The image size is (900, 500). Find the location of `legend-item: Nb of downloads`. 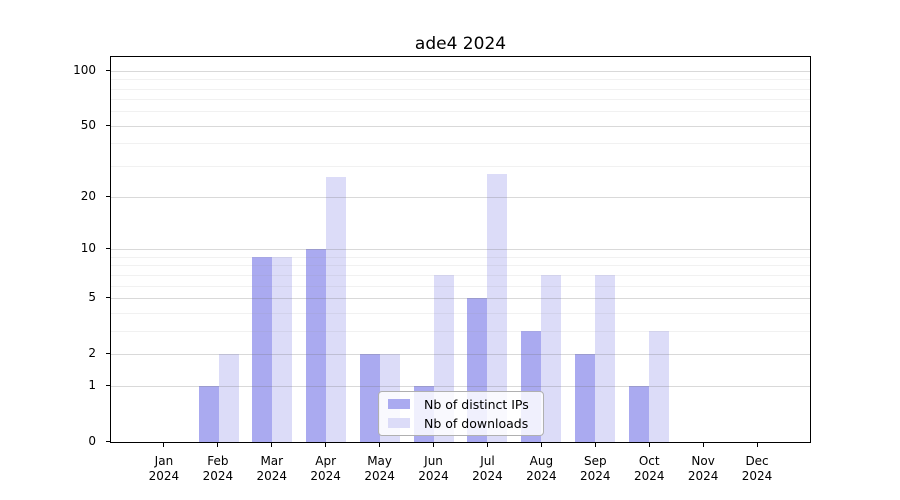

legend-item: Nb of downloads is located at coordinates (465, 423).